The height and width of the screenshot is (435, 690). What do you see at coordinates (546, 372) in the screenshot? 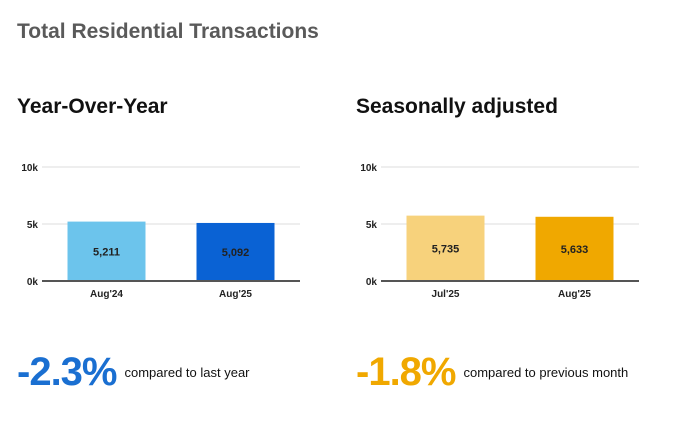
I see `seasonal-caption: compared to previous month` at bounding box center [546, 372].